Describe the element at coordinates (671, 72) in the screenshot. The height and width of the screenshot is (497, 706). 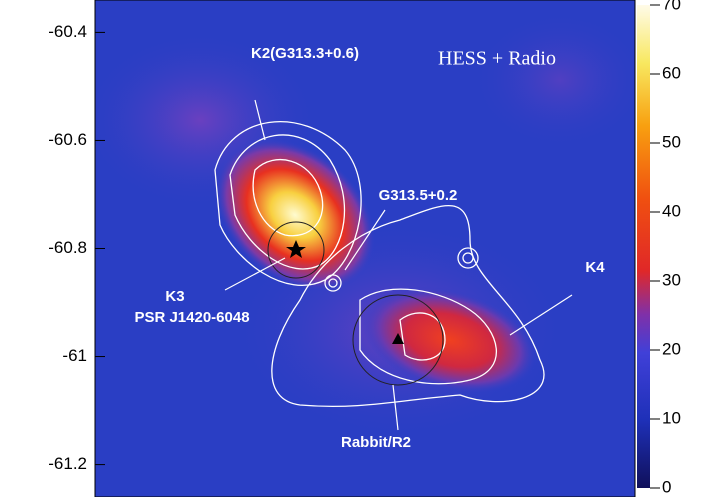
I see `colorbar-tick-label: 60` at that location.